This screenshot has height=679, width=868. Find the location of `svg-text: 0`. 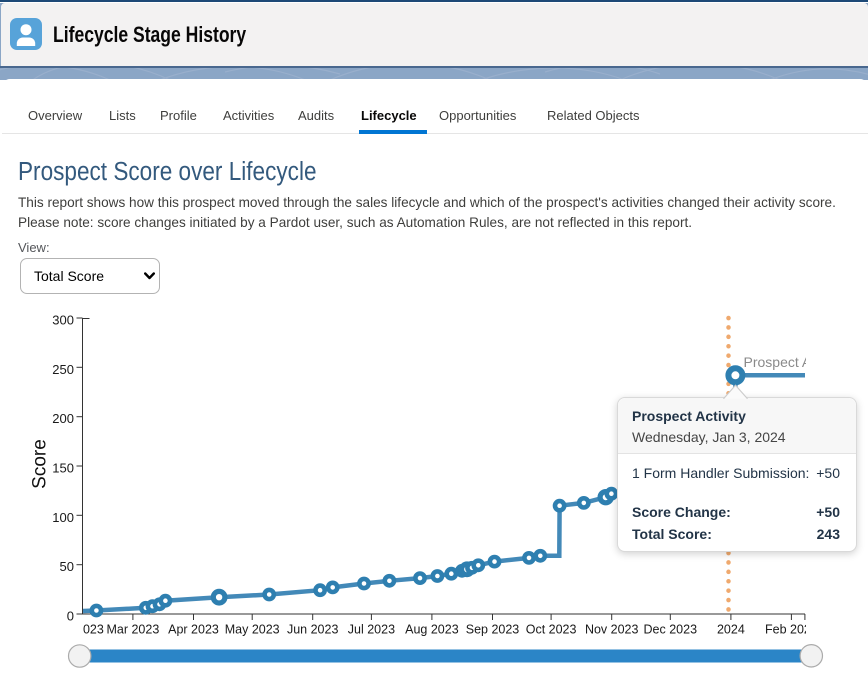

svg-text: 0 is located at coordinates (70, 616).